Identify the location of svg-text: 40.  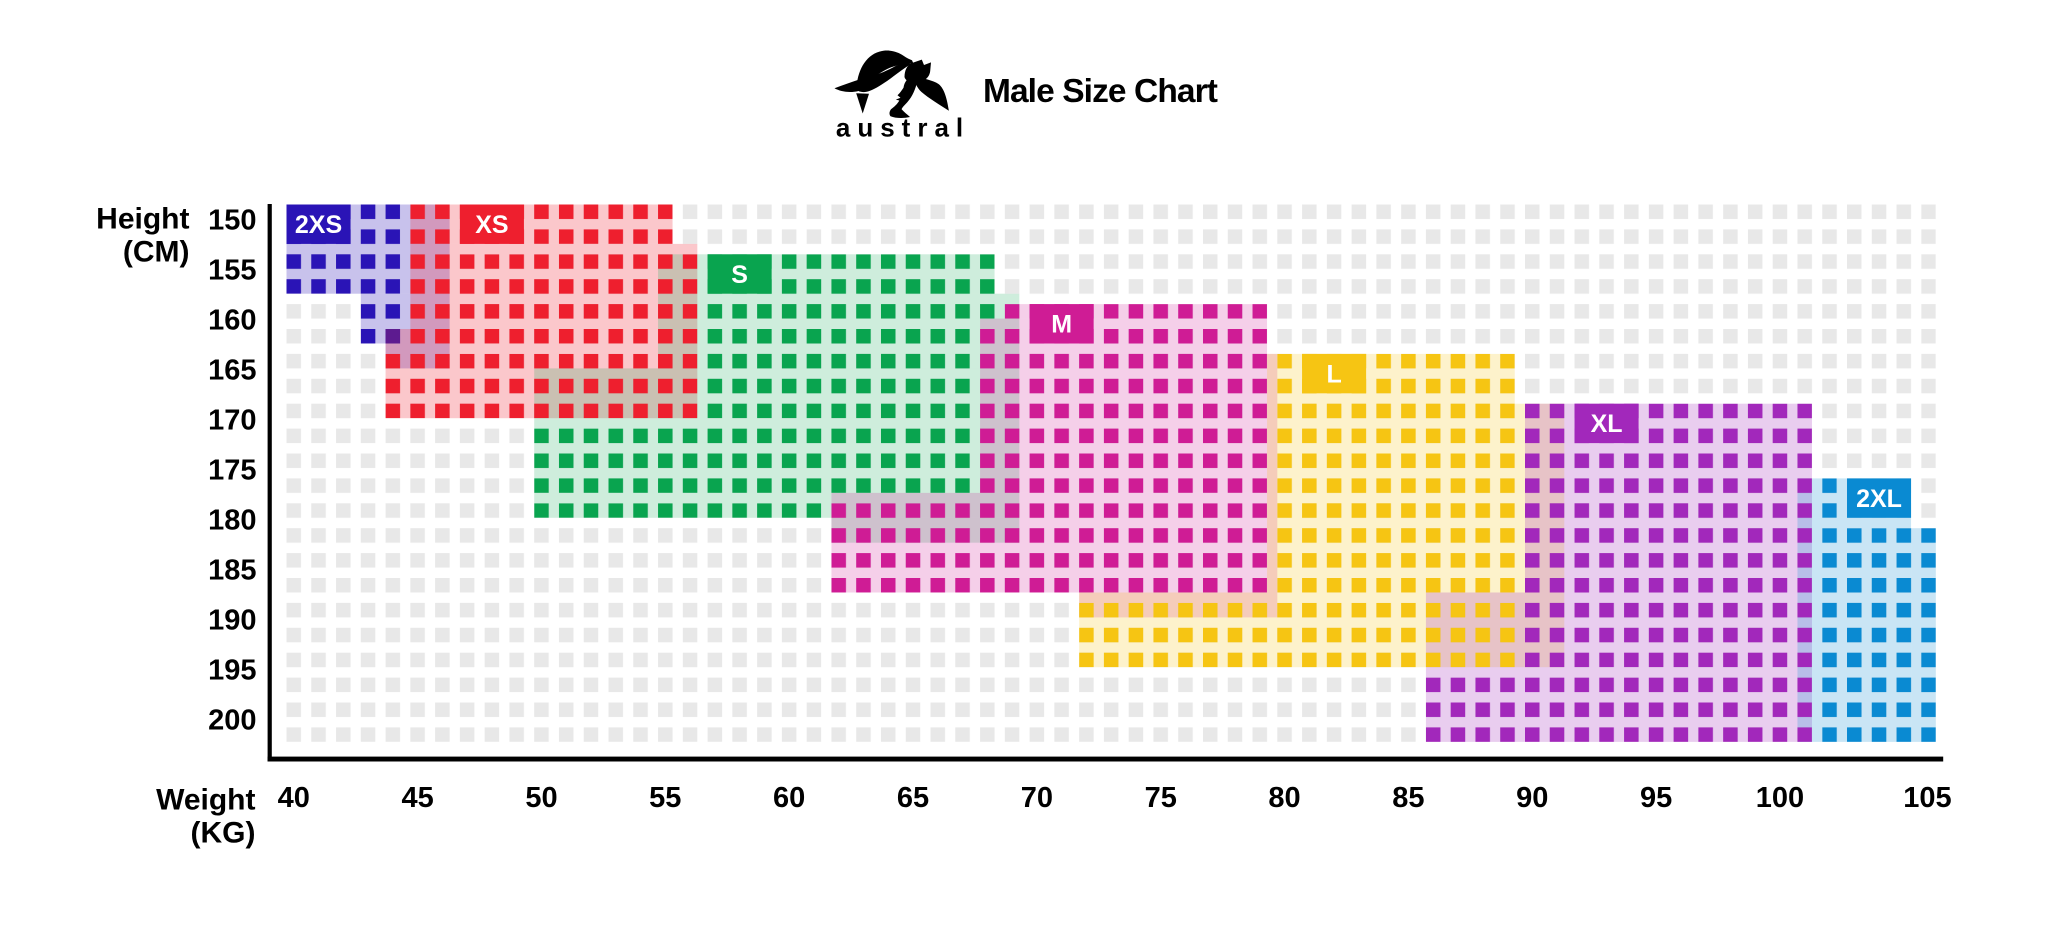
(294, 798).